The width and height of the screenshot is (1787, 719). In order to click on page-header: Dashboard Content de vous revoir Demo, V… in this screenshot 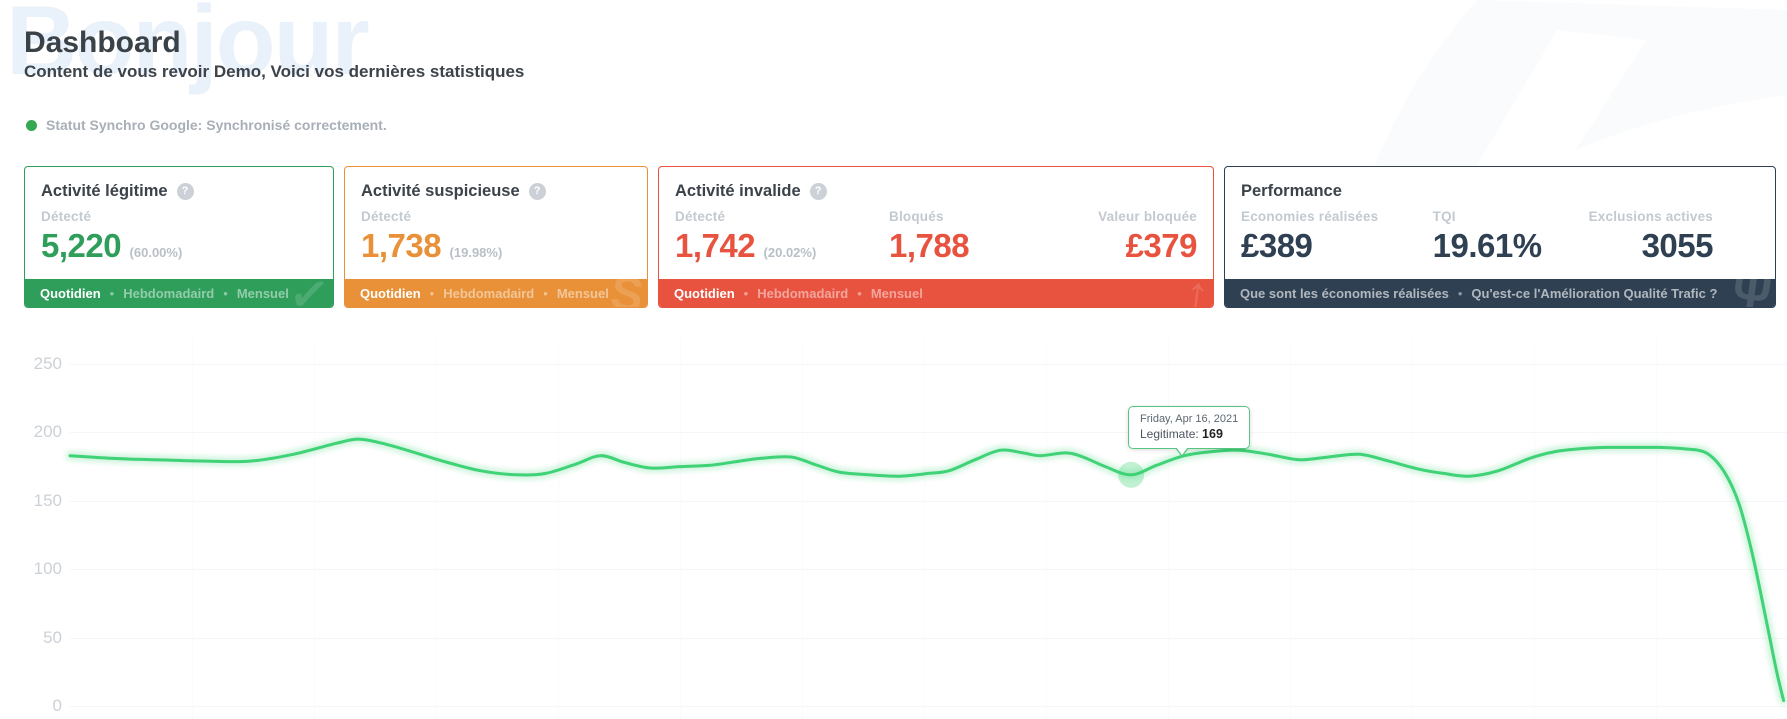, I will do `click(274, 54)`.